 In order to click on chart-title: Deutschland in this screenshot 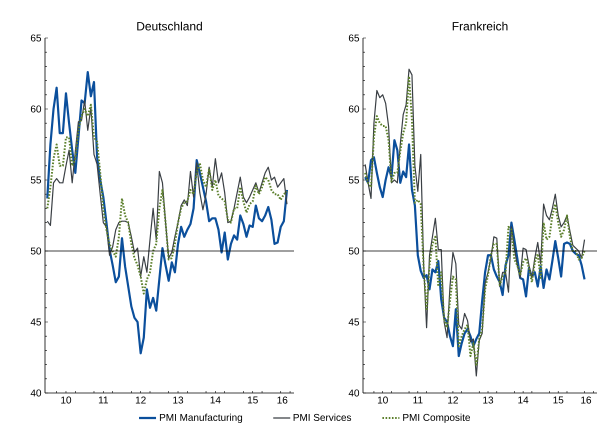, I will do `click(169, 26)`.